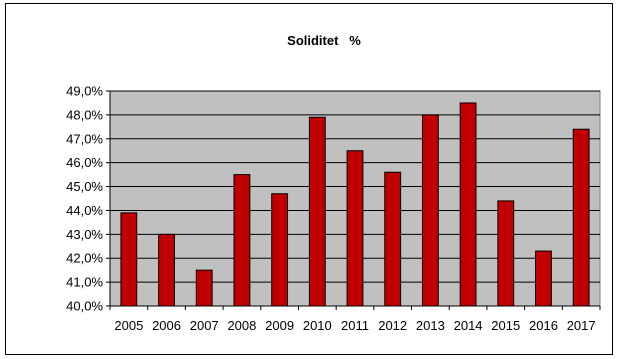 This screenshot has width=617, height=359. I want to click on bar-2010, so click(317, 211).